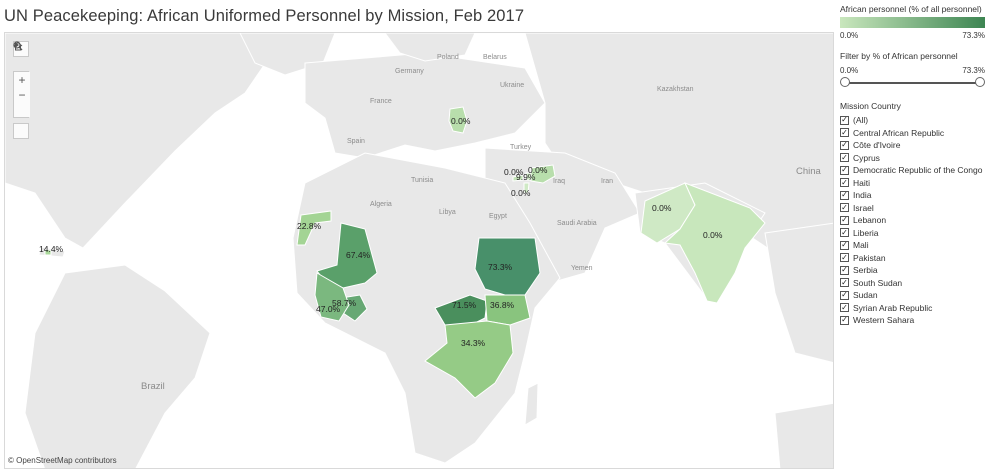 The image size is (1000, 471). I want to click on land-south-america, so click(117, 366).